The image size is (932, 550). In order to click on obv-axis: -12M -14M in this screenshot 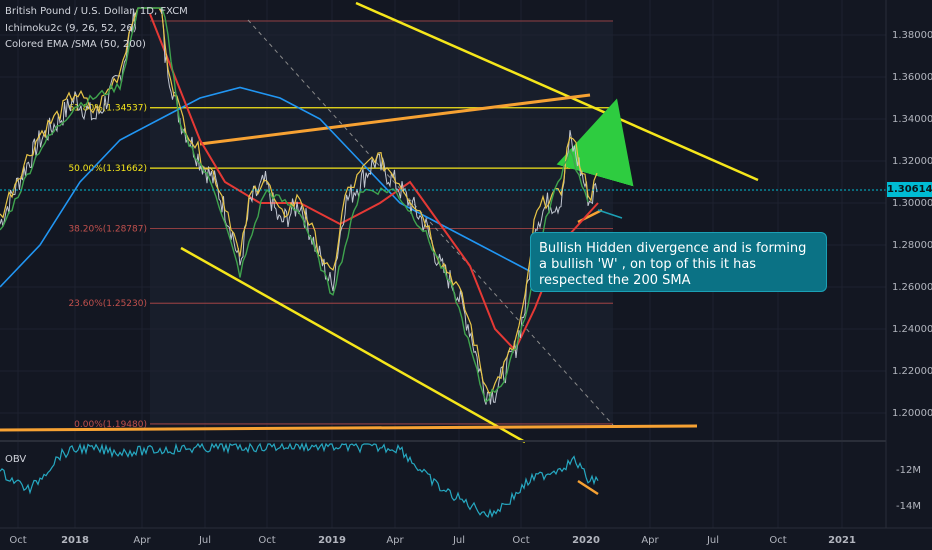, I will do `click(908, 488)`.